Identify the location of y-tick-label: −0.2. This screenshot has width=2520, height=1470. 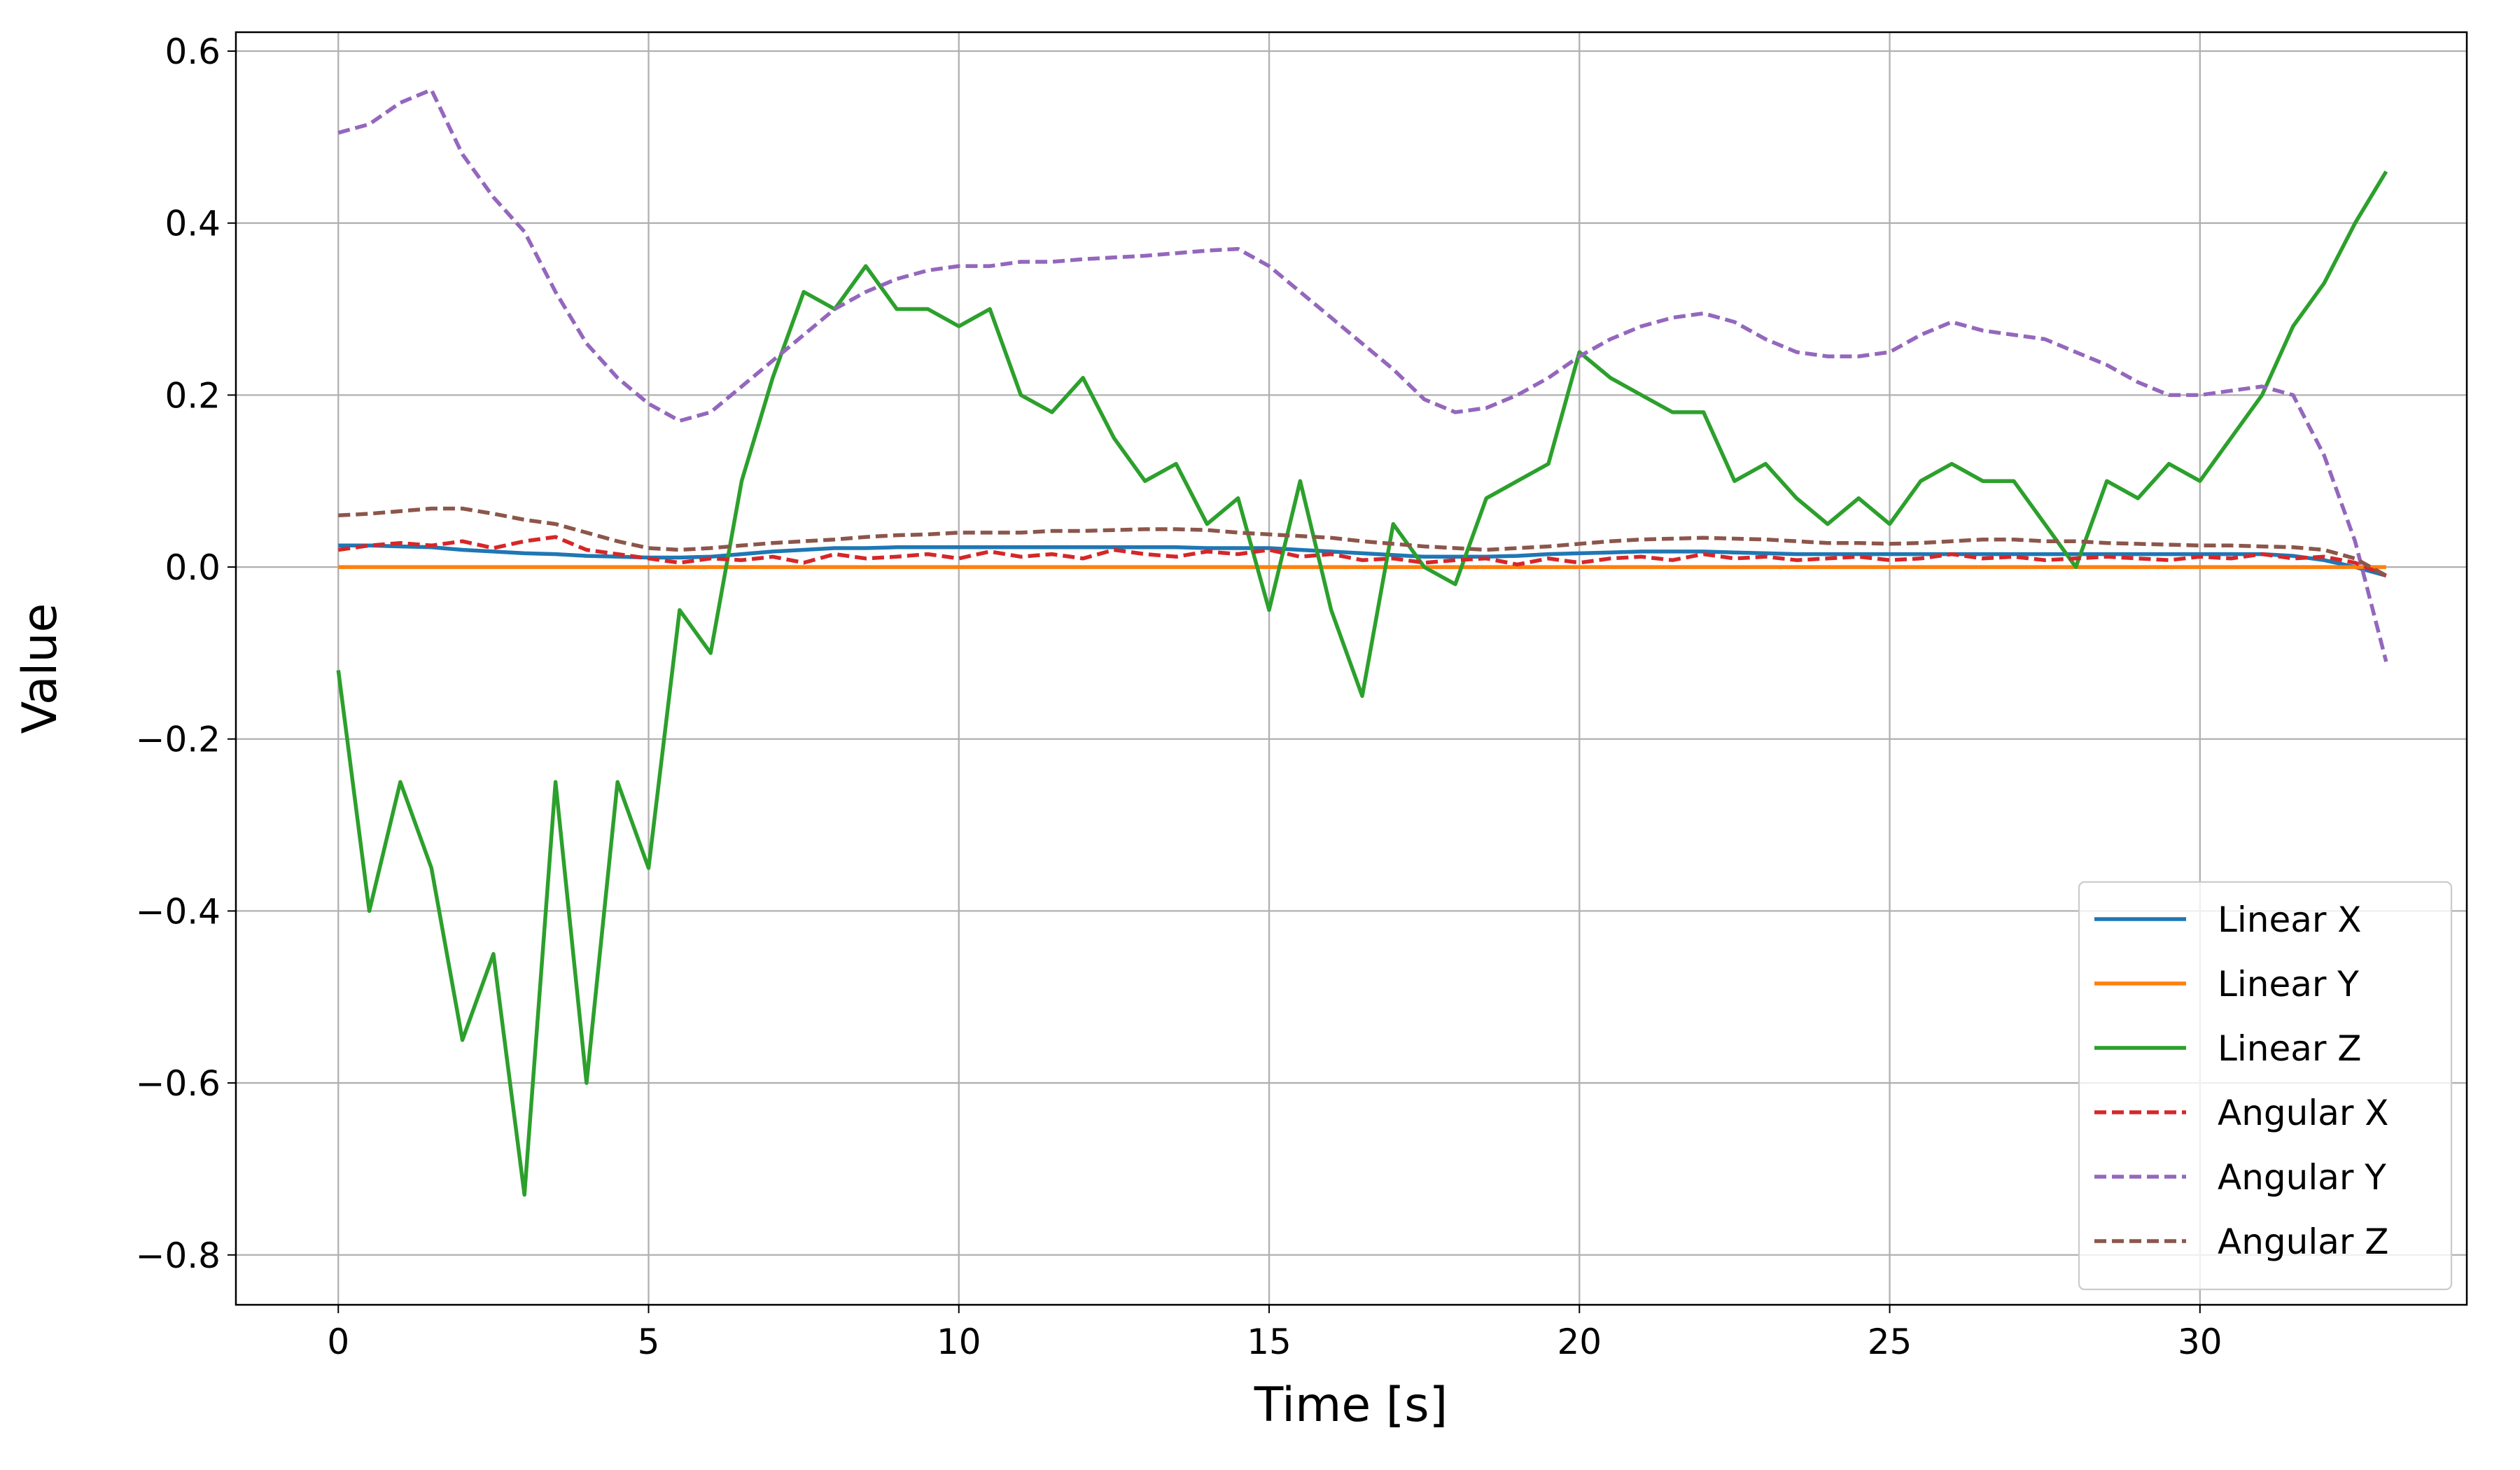
(178, 740).